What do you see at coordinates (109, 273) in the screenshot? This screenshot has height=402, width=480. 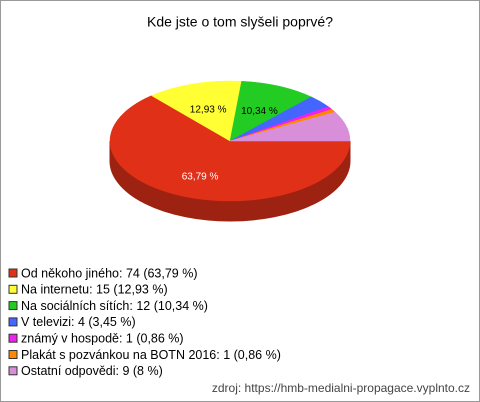 I see `legend-label: Od někoho jiného: 74 (63,79 %)` at bounding box center [109, 273].